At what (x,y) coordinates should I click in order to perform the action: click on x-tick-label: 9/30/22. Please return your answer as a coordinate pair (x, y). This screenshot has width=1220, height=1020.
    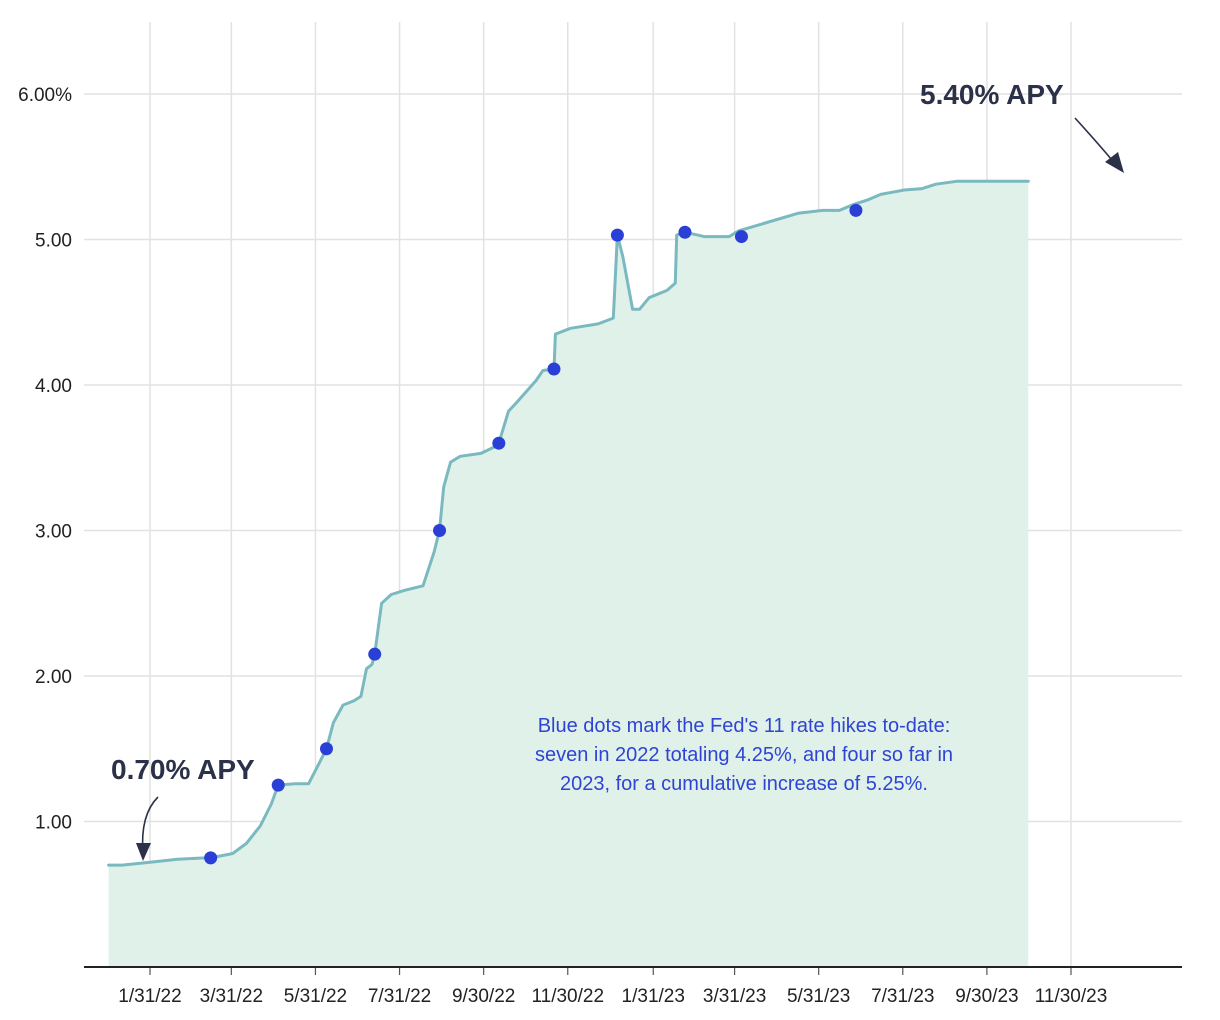
    Looking at the image, I should click on (483, 996).